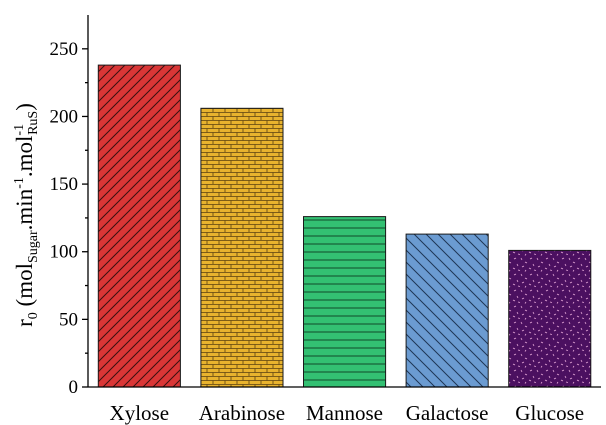 The width and height of the screenshot is (606, 425). What do you see at coordinates (64, 116) in the screenshot?
I see `y-tick-label: 200` at bounding box center [64, 116].